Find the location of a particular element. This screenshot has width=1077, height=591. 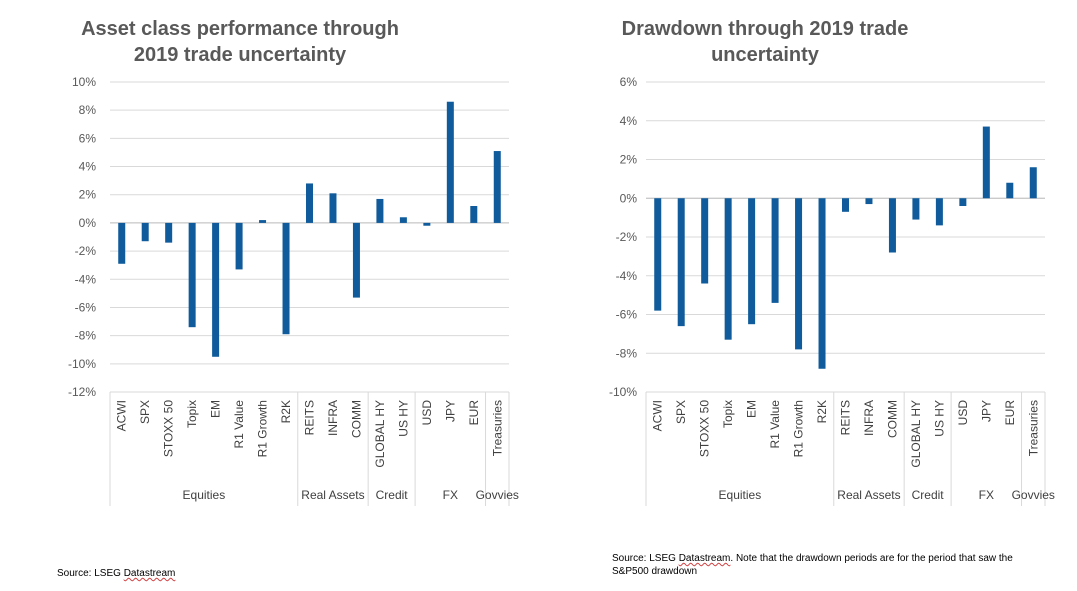

group-label-right: FX is located at coordinates (986, 495).